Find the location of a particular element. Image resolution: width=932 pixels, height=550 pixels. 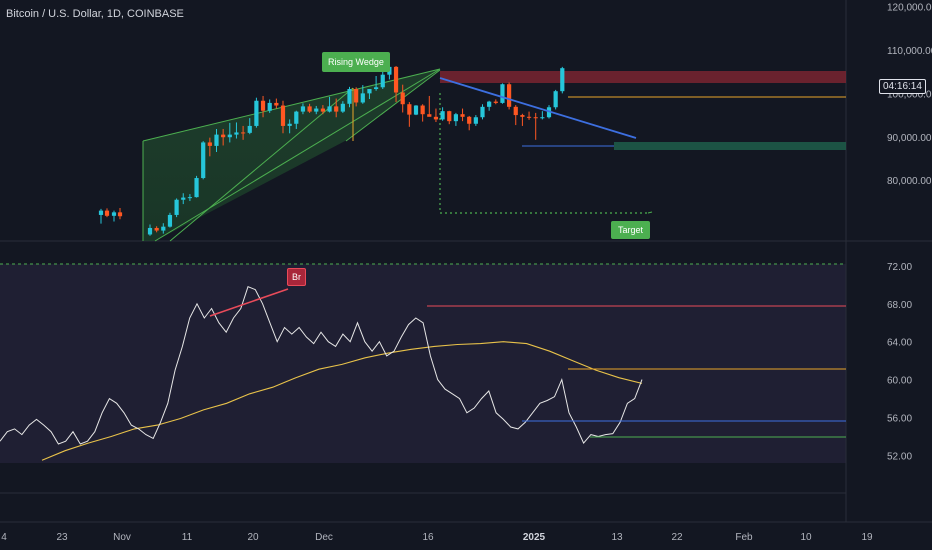

chart-title: Bitcoin / U.S. Dollar, 1D, COINBASE is located at coordinates (95, 14).